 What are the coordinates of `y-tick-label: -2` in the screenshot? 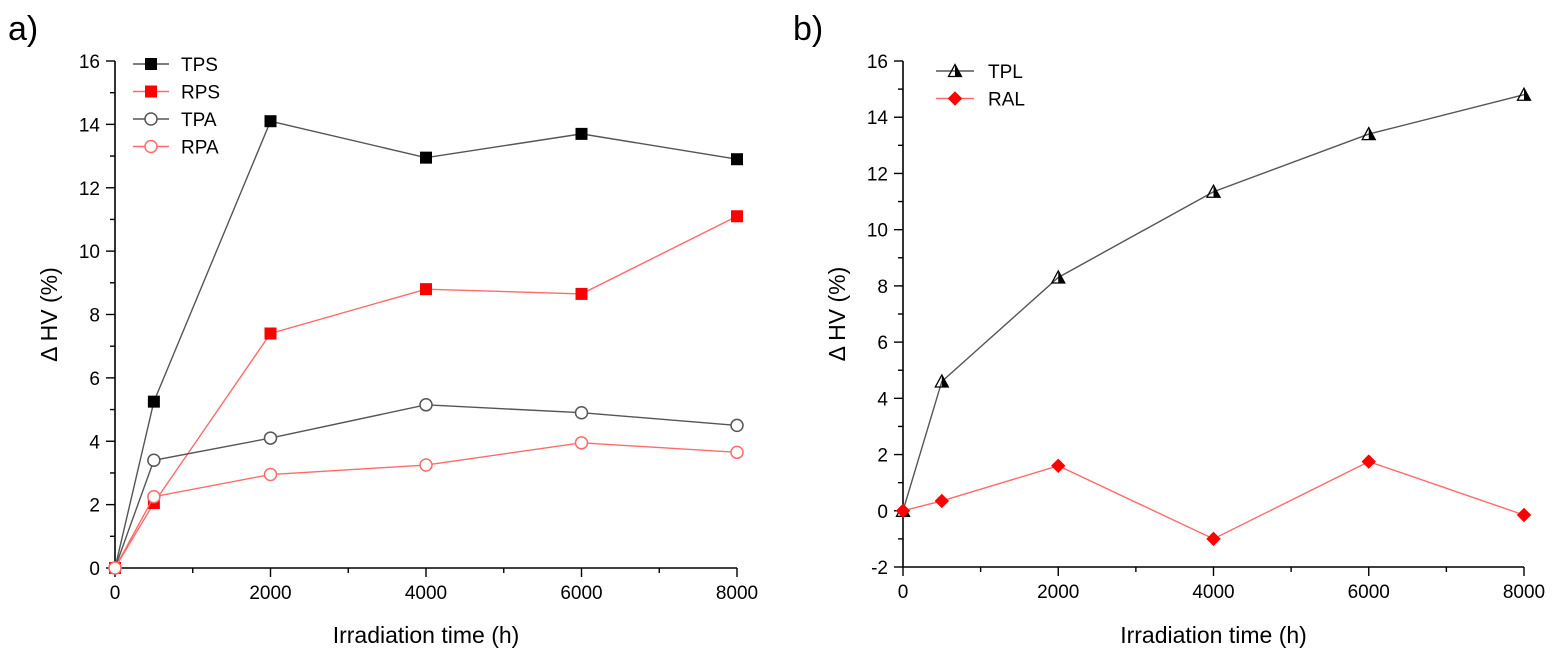 It's located at (879, 568).